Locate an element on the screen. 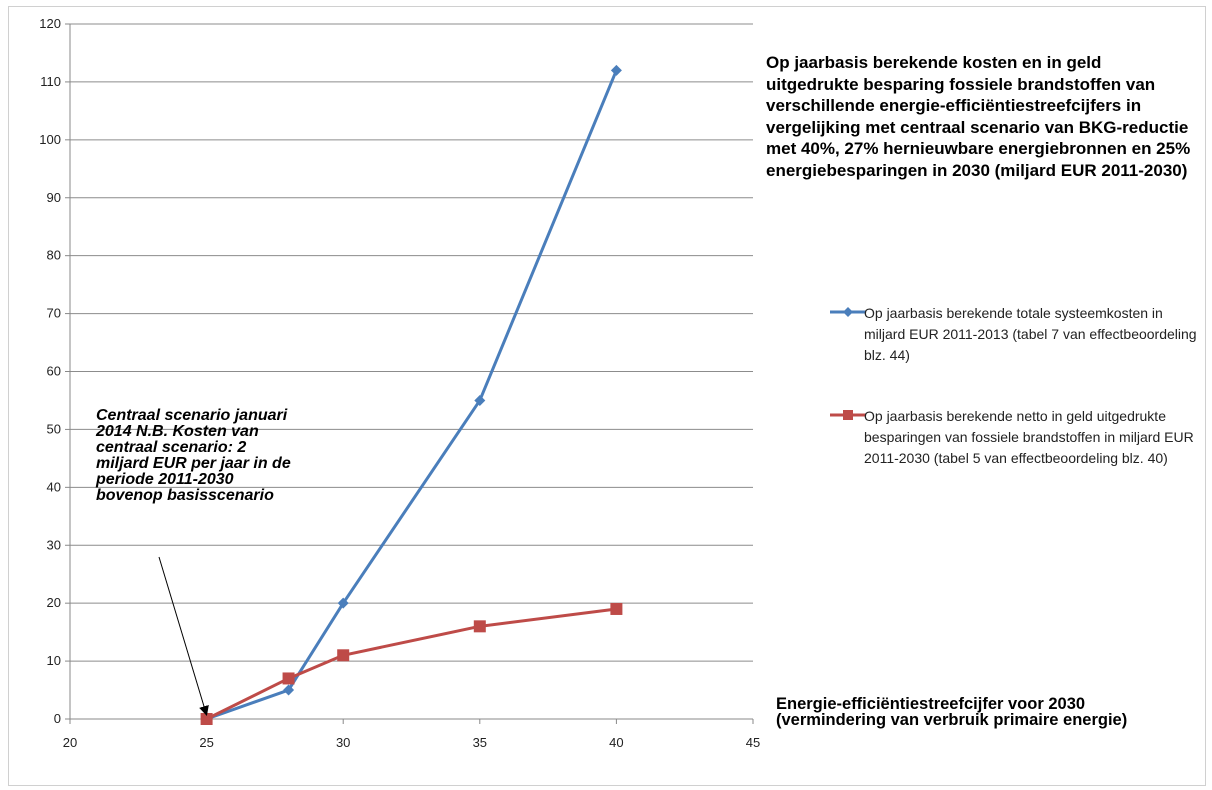 This screenshot has width=1212, height=790. y-tick-label-120: 120 is located at coordinates (50, 23).